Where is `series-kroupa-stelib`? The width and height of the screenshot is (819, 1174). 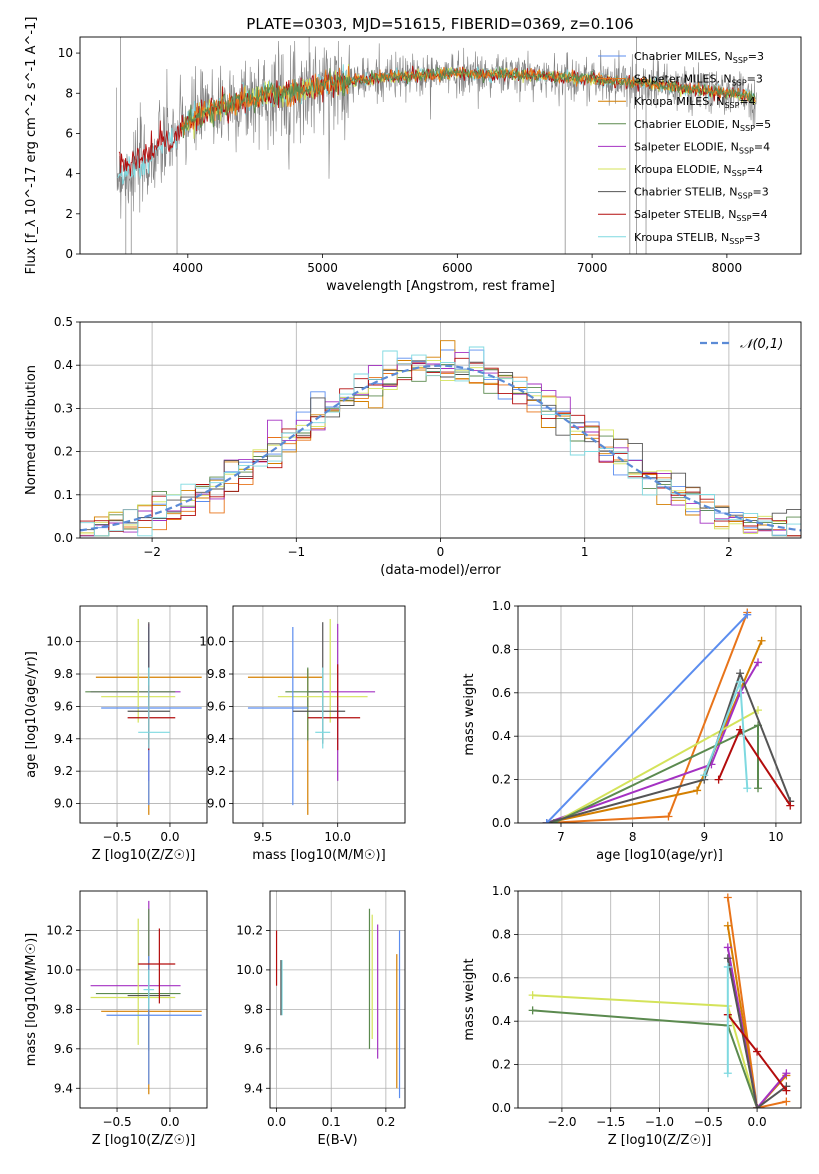 series-kroupa-stelib is located at coordinates (726, 735).